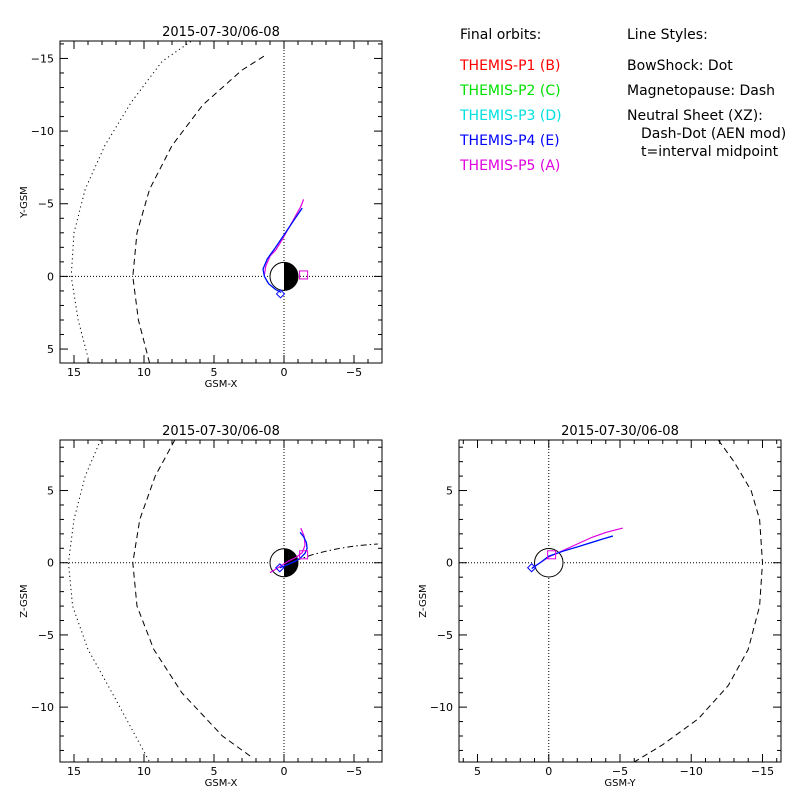 This screenshot has width=800, height=800. Describe the element at coordinates (510, 141) in the screenshot. I see `legend-probe-p4: THEMIS-P4 (E)` at that location.